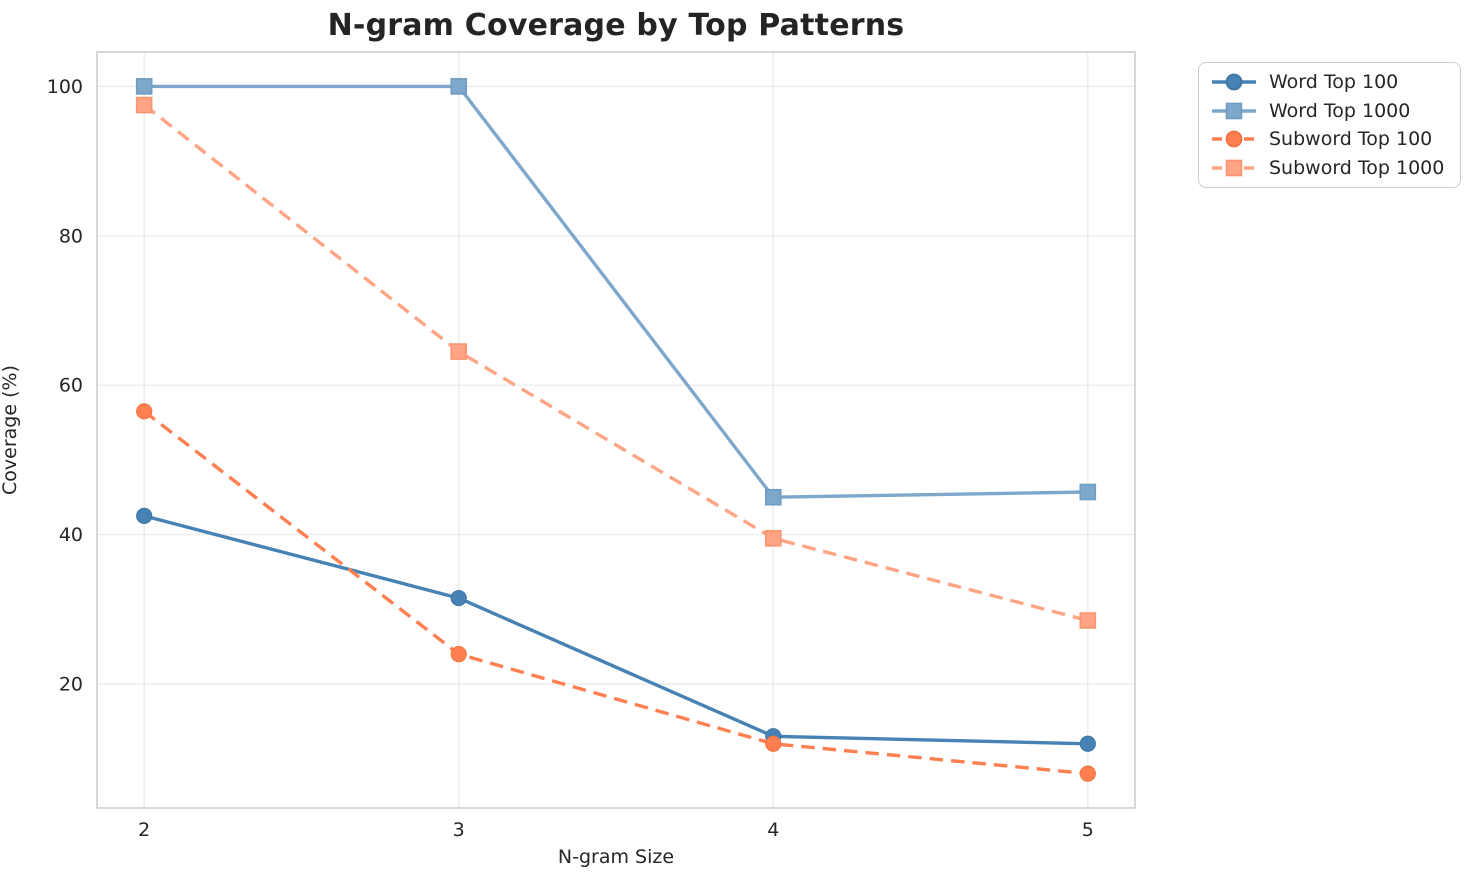 The height and width of the screenshot is (885, 1478). I want to click on marker-word-top-100-x5, so click(1087, 743).